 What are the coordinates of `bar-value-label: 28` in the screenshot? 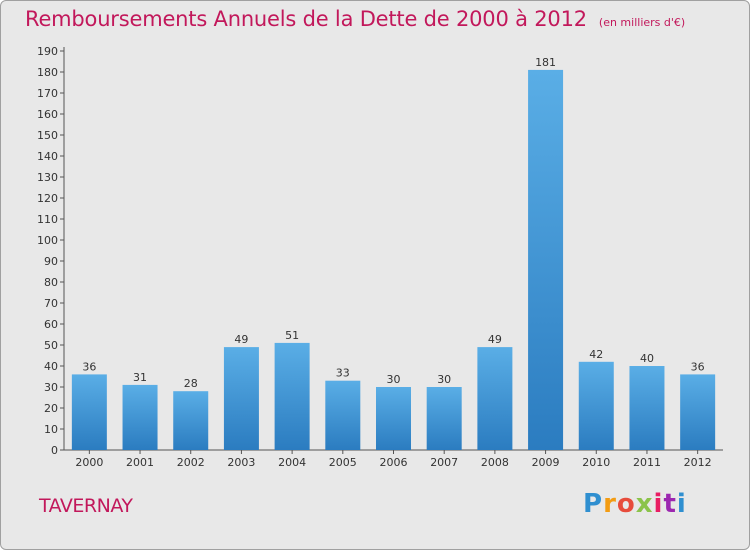 It's located at (191, 383).